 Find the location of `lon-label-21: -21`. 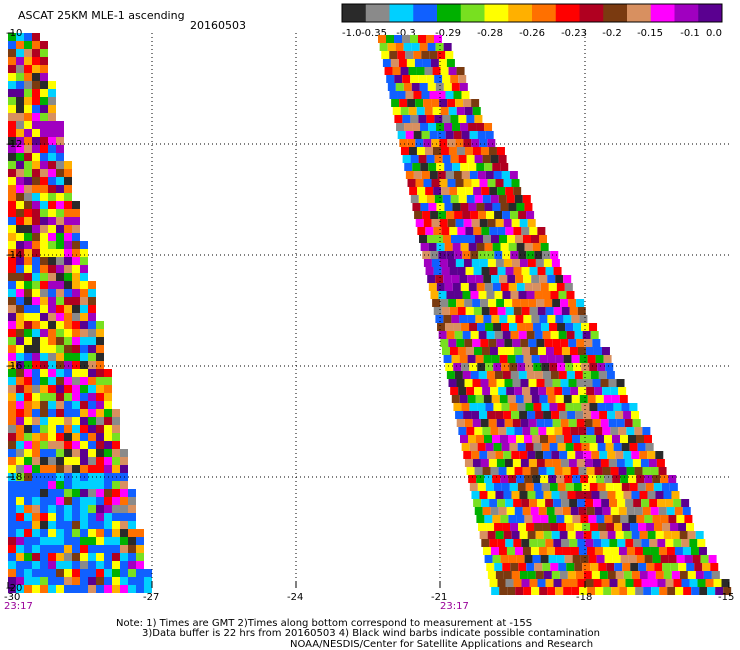

lon-label-21: -21 is located at coordinates (439, 597).